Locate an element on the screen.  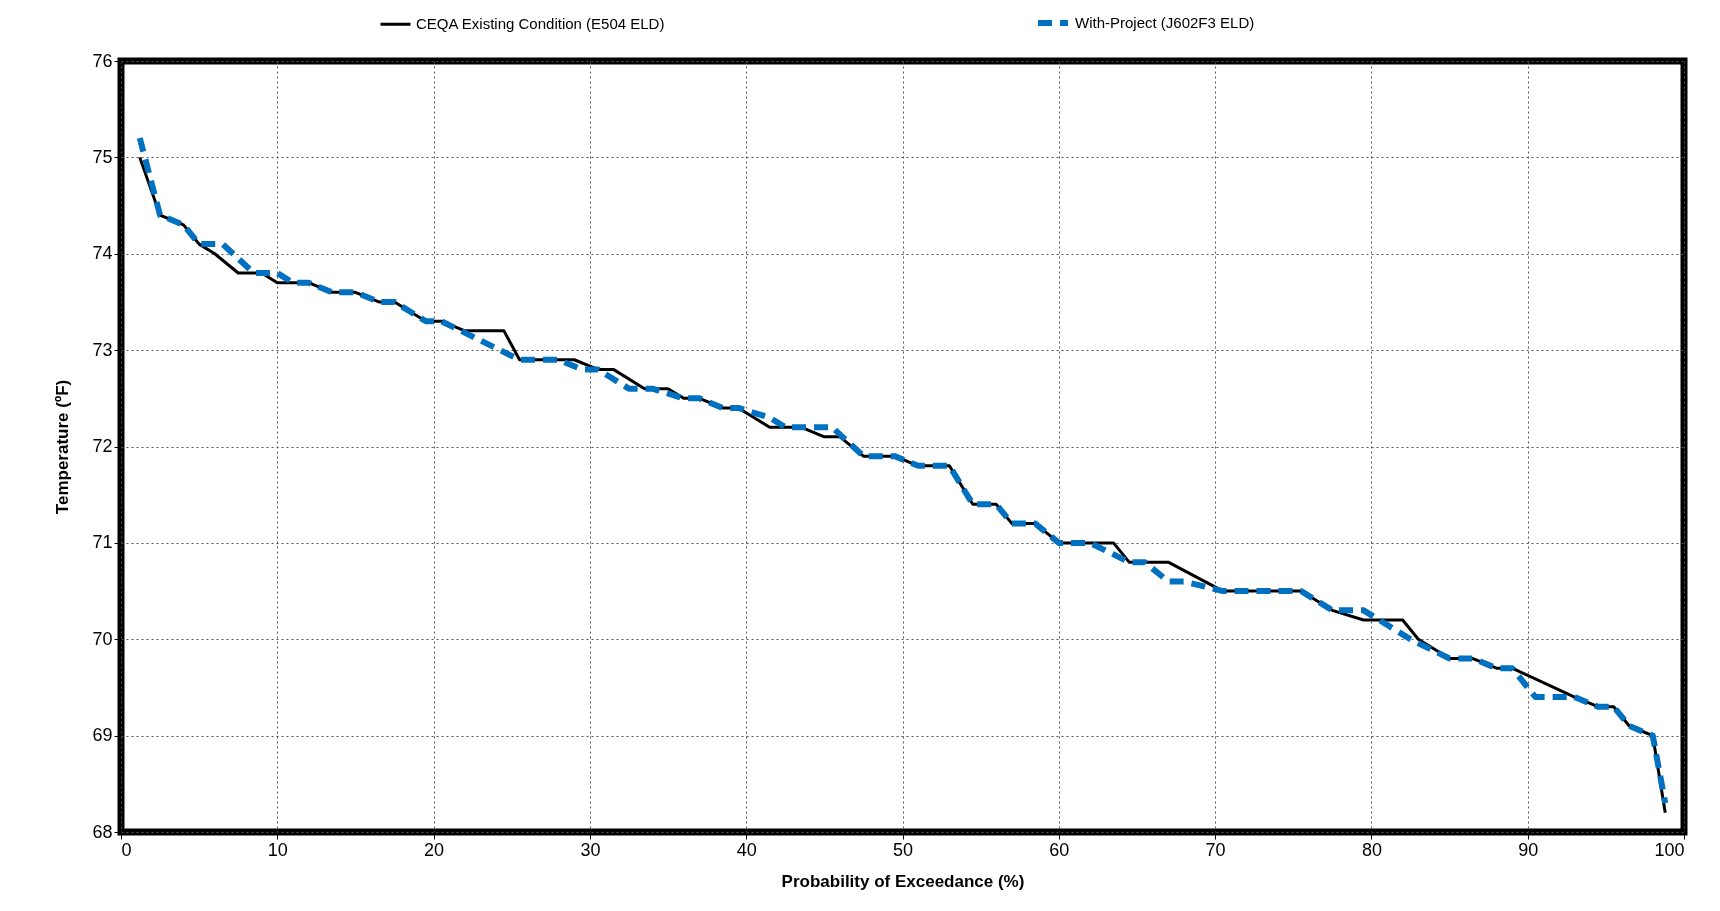
x-tick-label: 70 is located at coordinates (1215, 849).